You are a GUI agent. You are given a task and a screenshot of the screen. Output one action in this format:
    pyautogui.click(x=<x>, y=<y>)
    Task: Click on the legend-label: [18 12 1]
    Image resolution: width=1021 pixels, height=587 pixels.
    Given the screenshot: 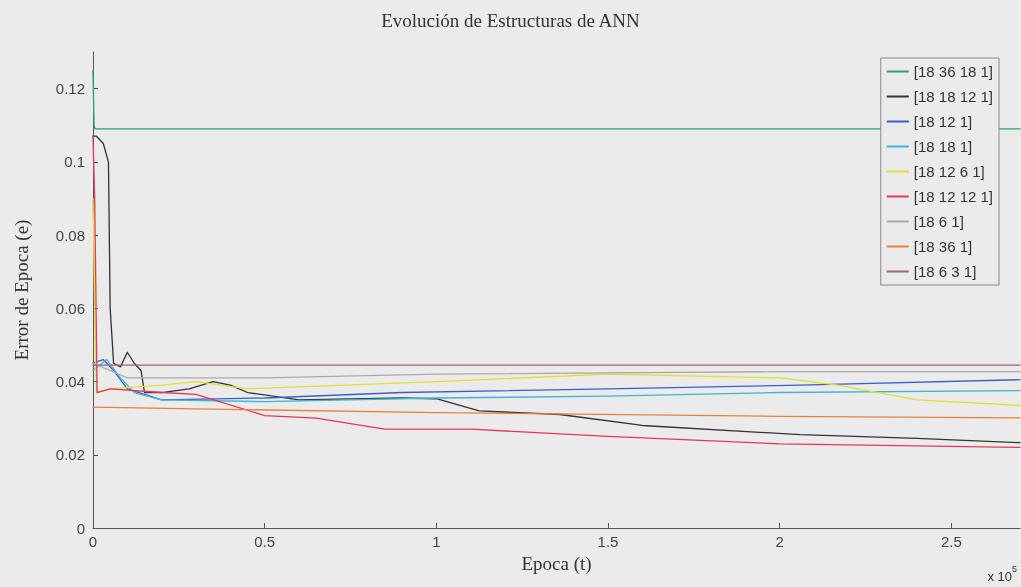 What is the action you would take?
    pyautogui.click(x=943, y=121)
    